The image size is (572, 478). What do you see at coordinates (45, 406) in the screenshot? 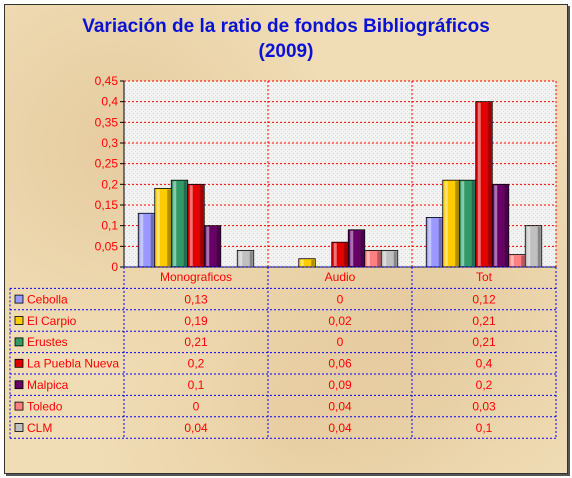
I see `series-name: Toledo` at bounding box center [45, 406].